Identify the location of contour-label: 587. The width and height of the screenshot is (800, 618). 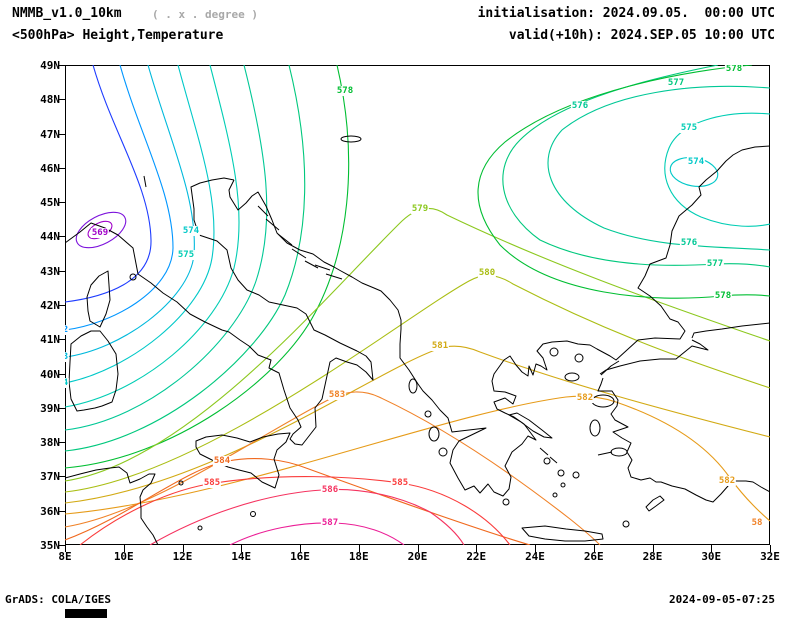
(330, 523).